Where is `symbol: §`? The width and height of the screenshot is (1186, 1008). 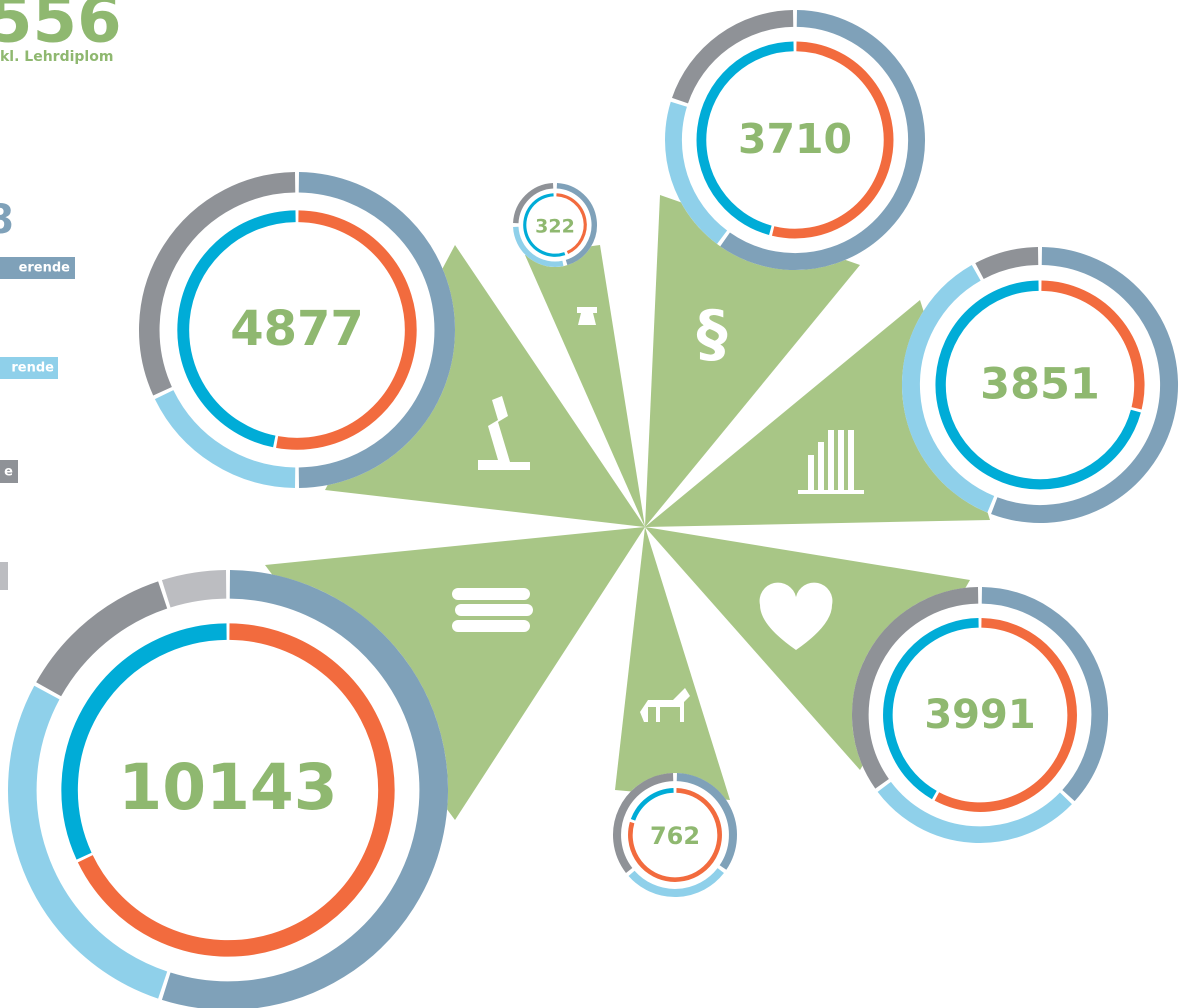 symbol: § is located at coordinates (712, 333).